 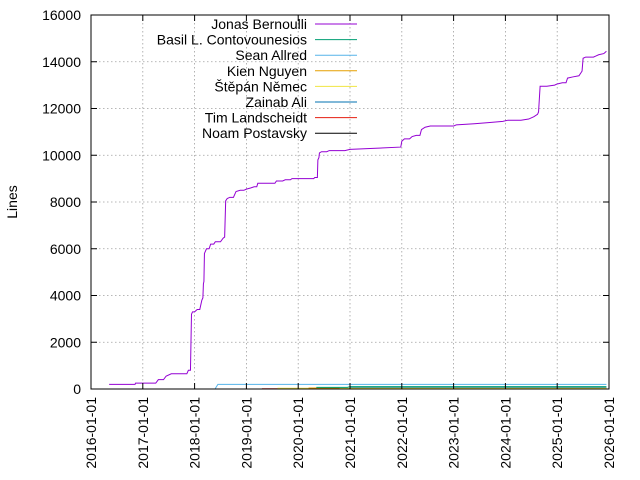 I want to click on y-tick-label: 4000, so click(x=65, y=296).